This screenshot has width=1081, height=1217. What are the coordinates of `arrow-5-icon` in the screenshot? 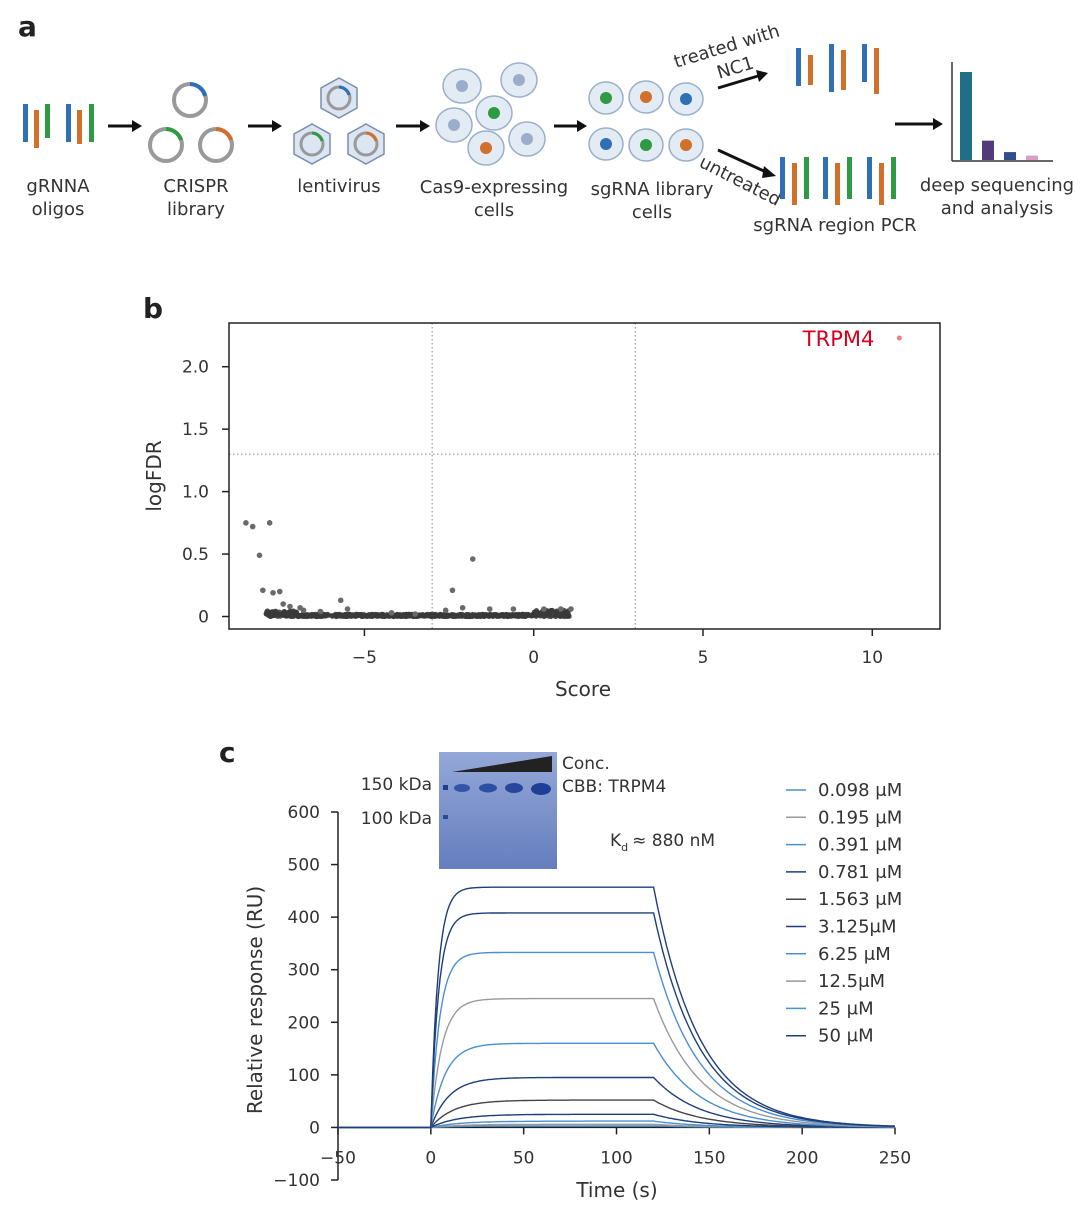 It's located at (919, 124).